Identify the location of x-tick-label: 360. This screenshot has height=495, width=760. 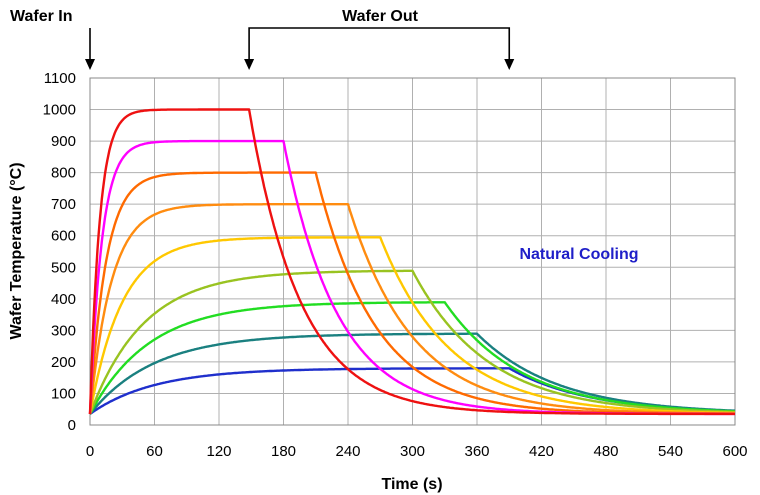
(476, 451).